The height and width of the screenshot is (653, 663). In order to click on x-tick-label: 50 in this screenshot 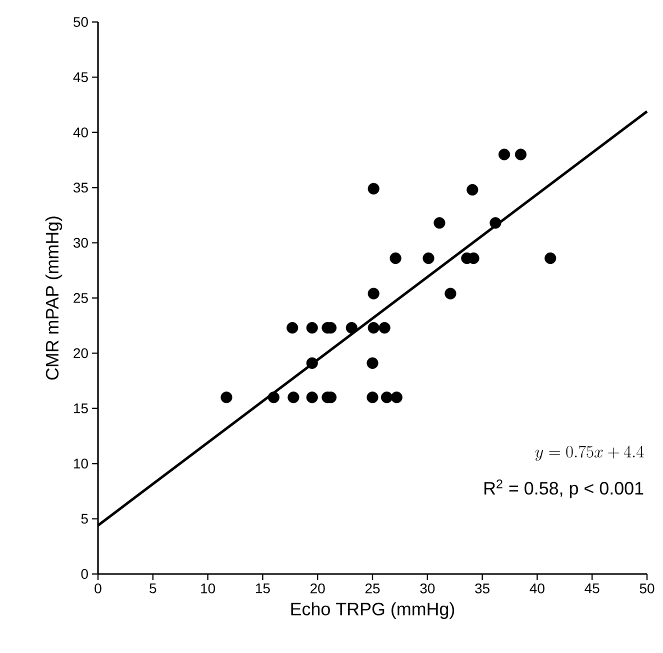, I will do `click(647, 589)`.